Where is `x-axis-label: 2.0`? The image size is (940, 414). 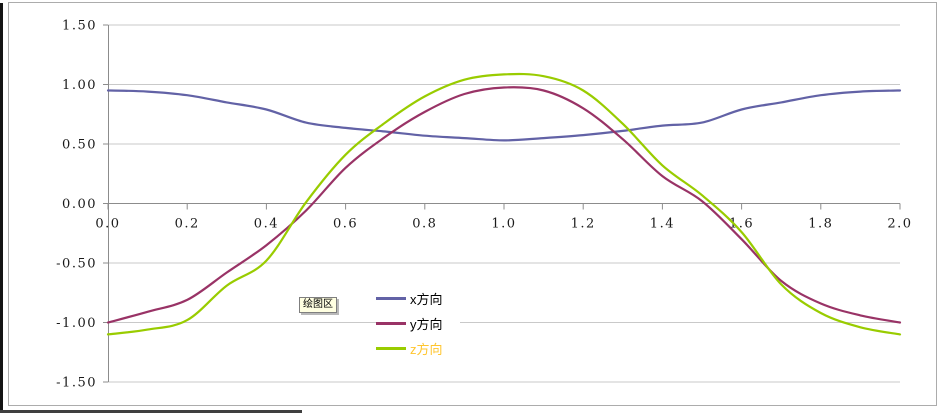
x-axis-label: 2.0 is located at coordinates (899, 224).